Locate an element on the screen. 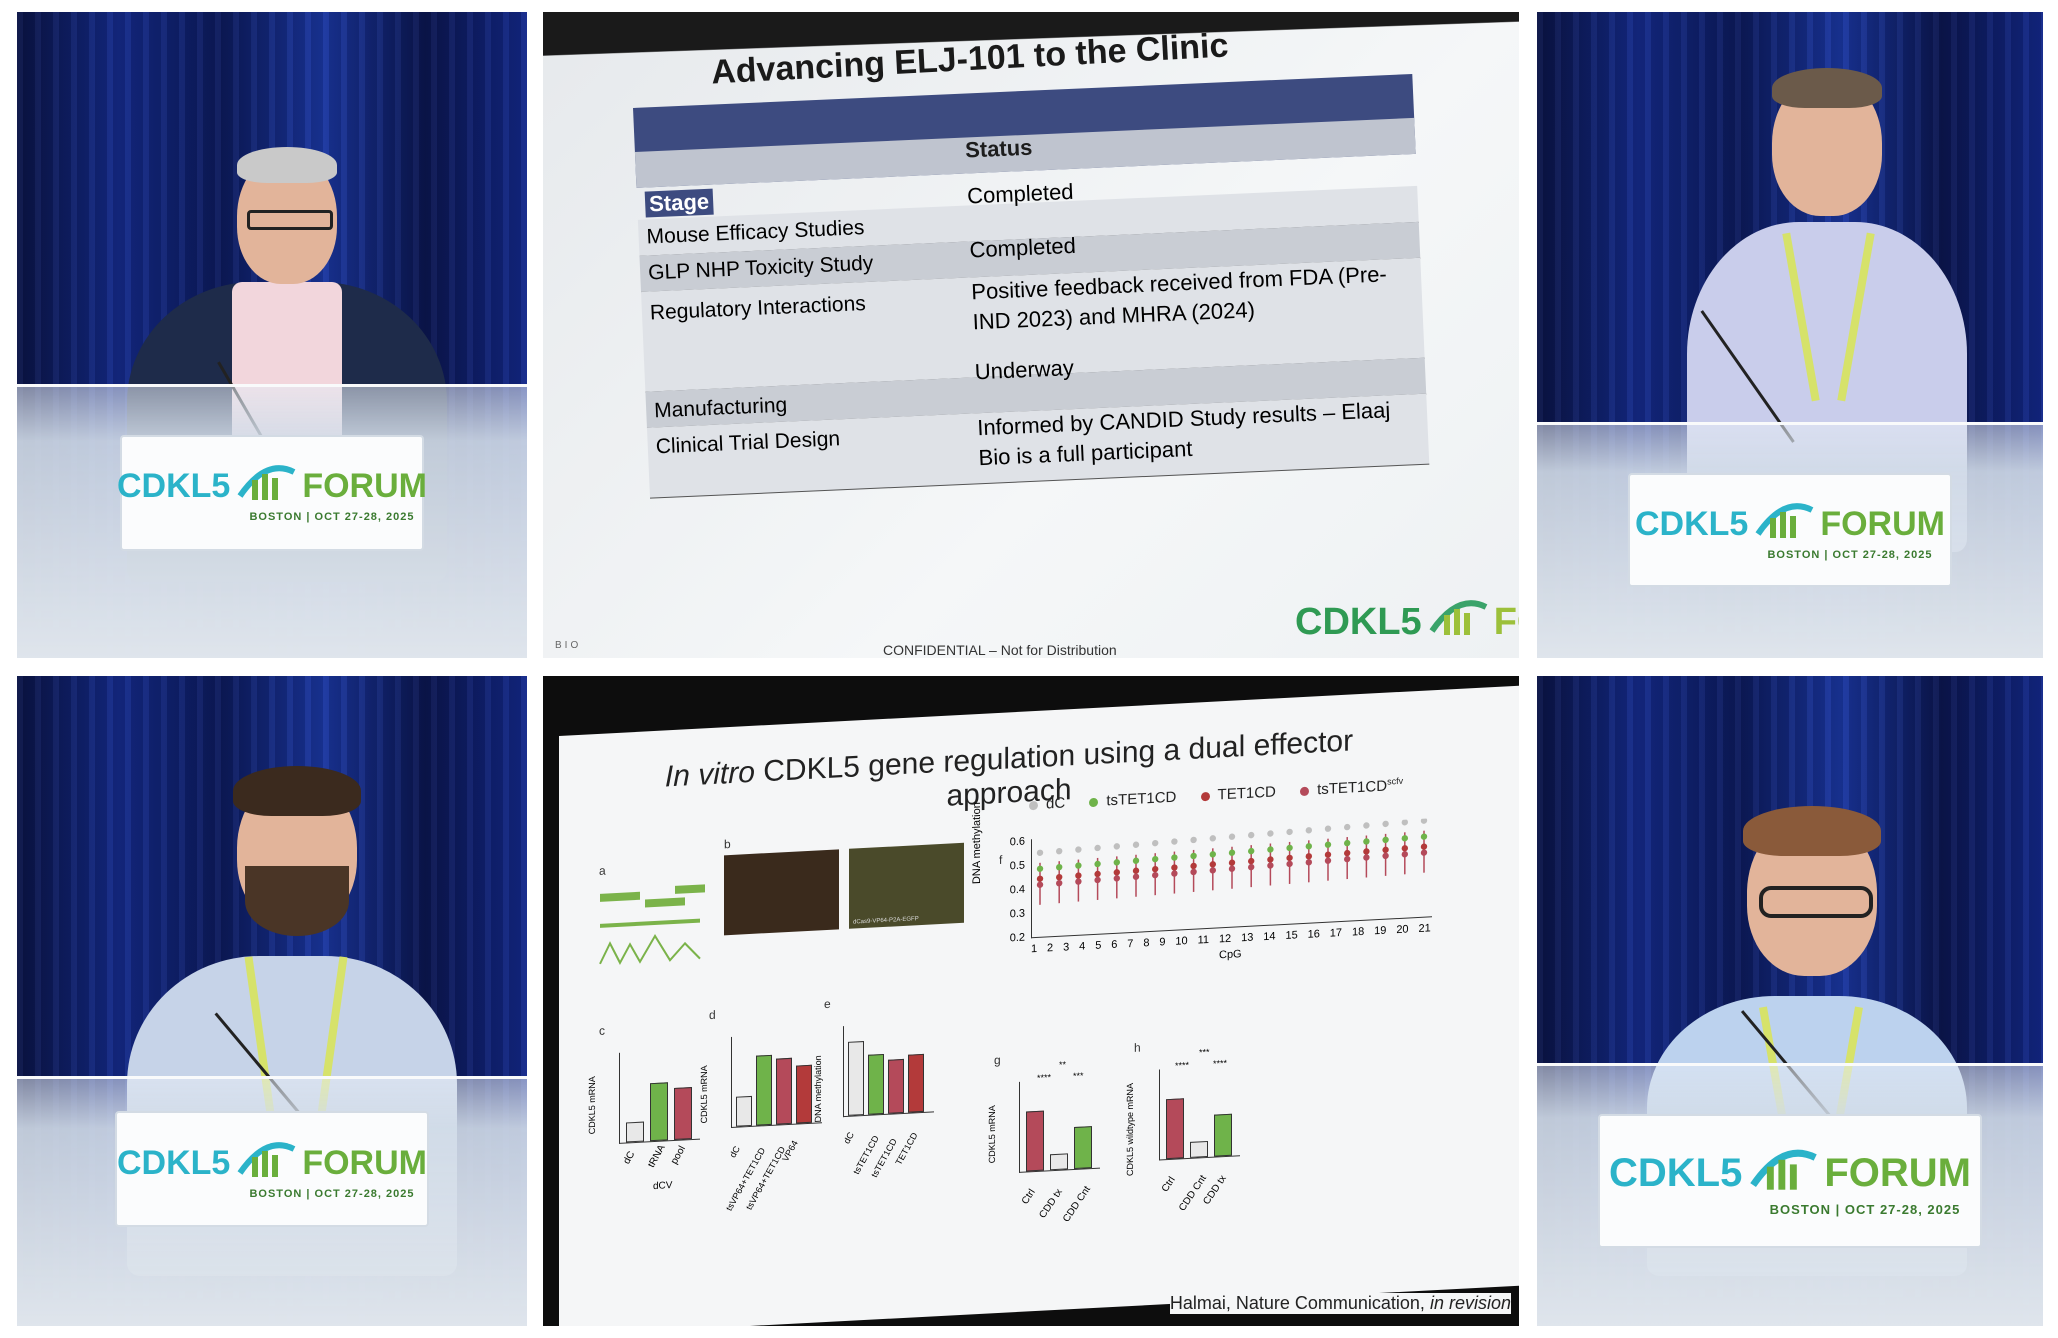 Image resolution: width=2058 pixels, height=1338 pixels. row-status: Completed is located at coordinates (1020, 193).